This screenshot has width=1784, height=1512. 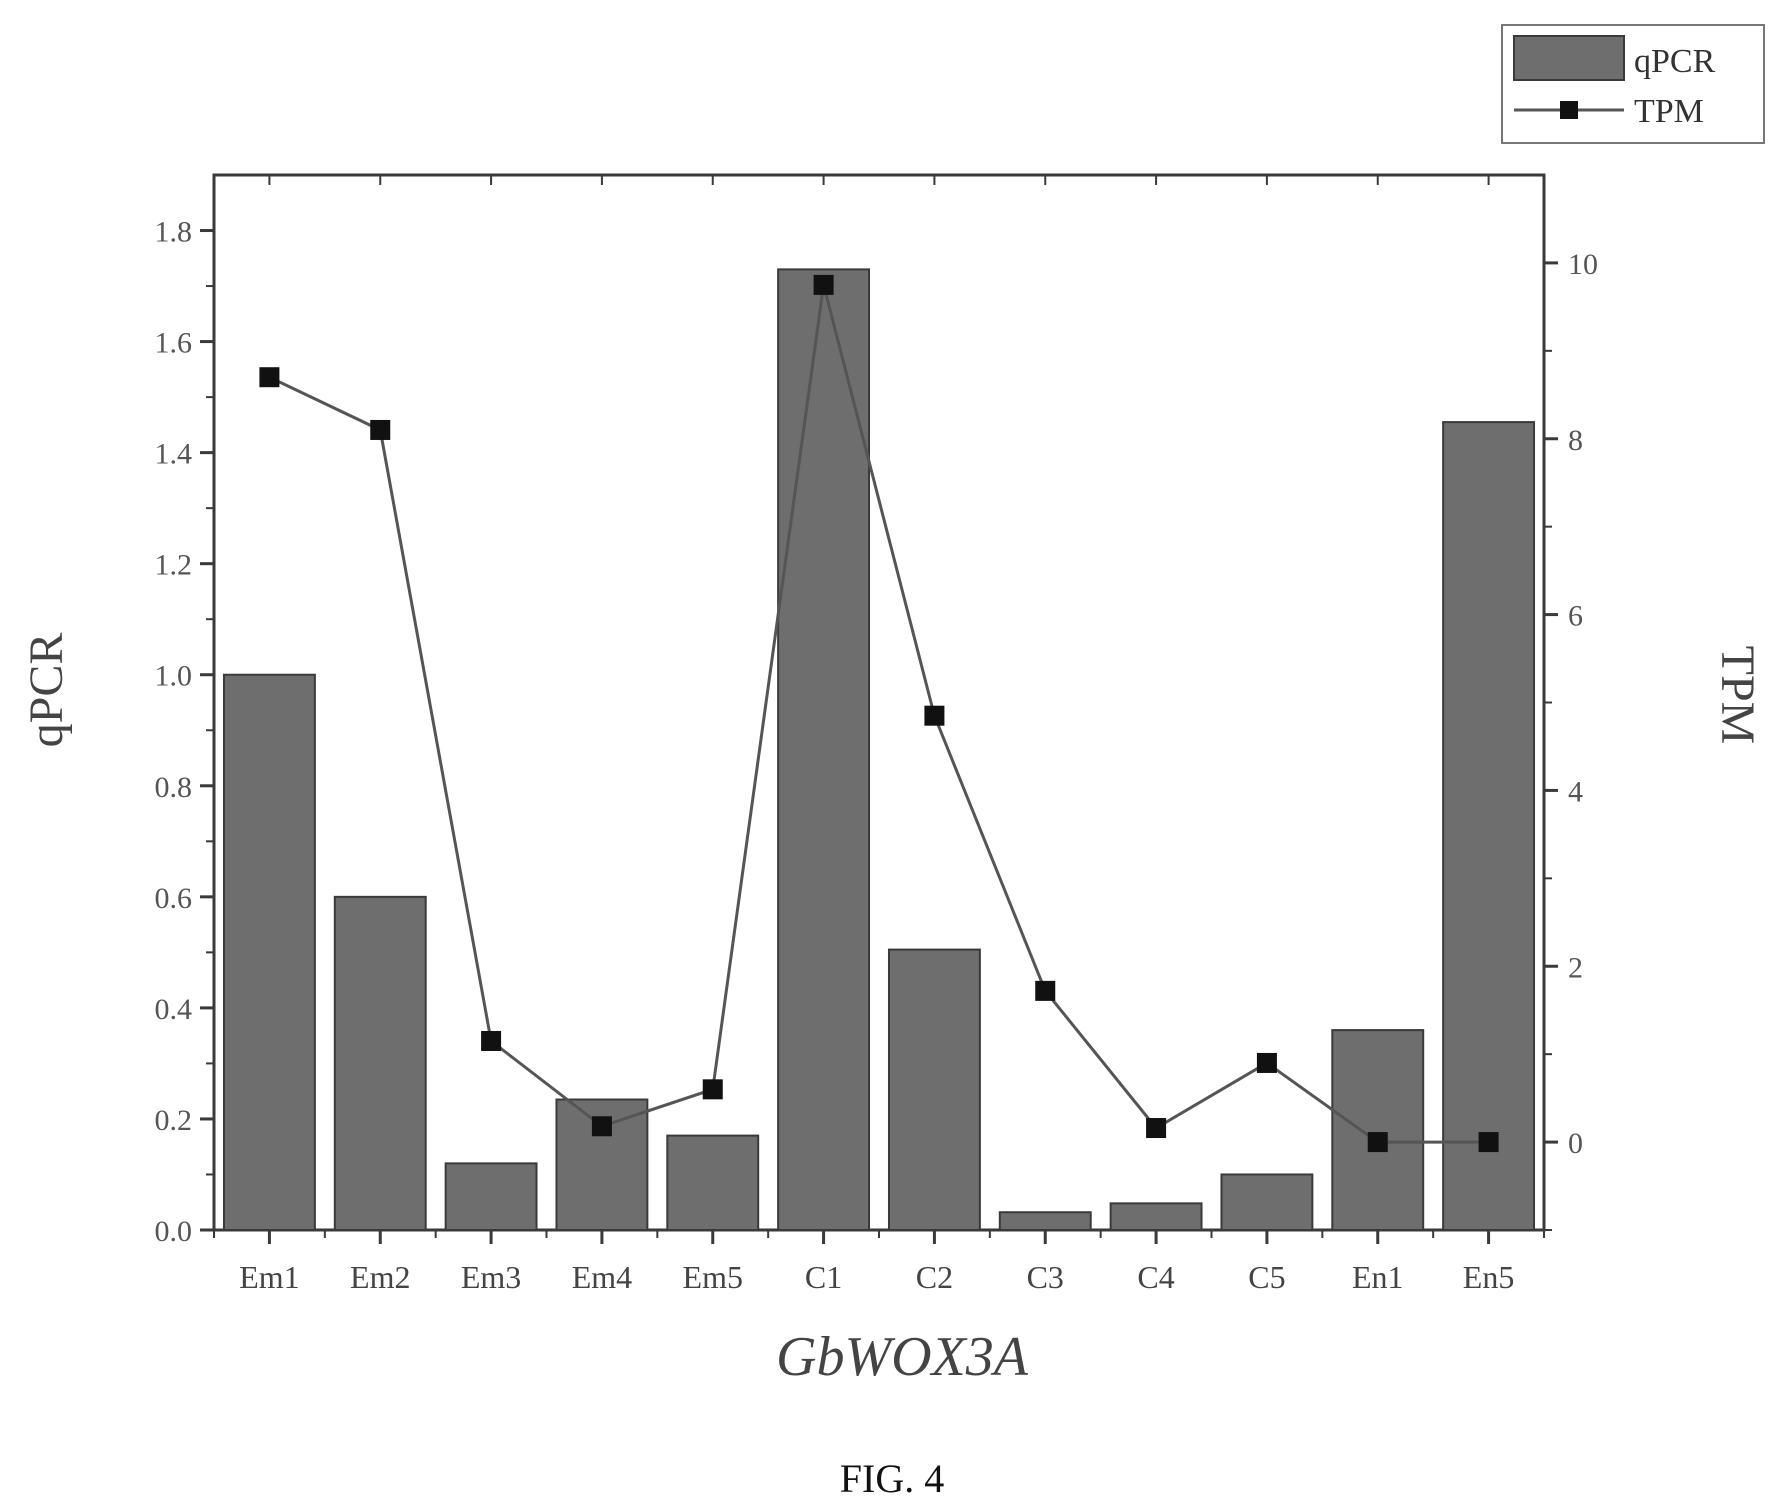 What do you see at coordinates (174, 1120) in the screenshot?
I see `y-tick-label: 0.2` at bounding box center [174, 1120].